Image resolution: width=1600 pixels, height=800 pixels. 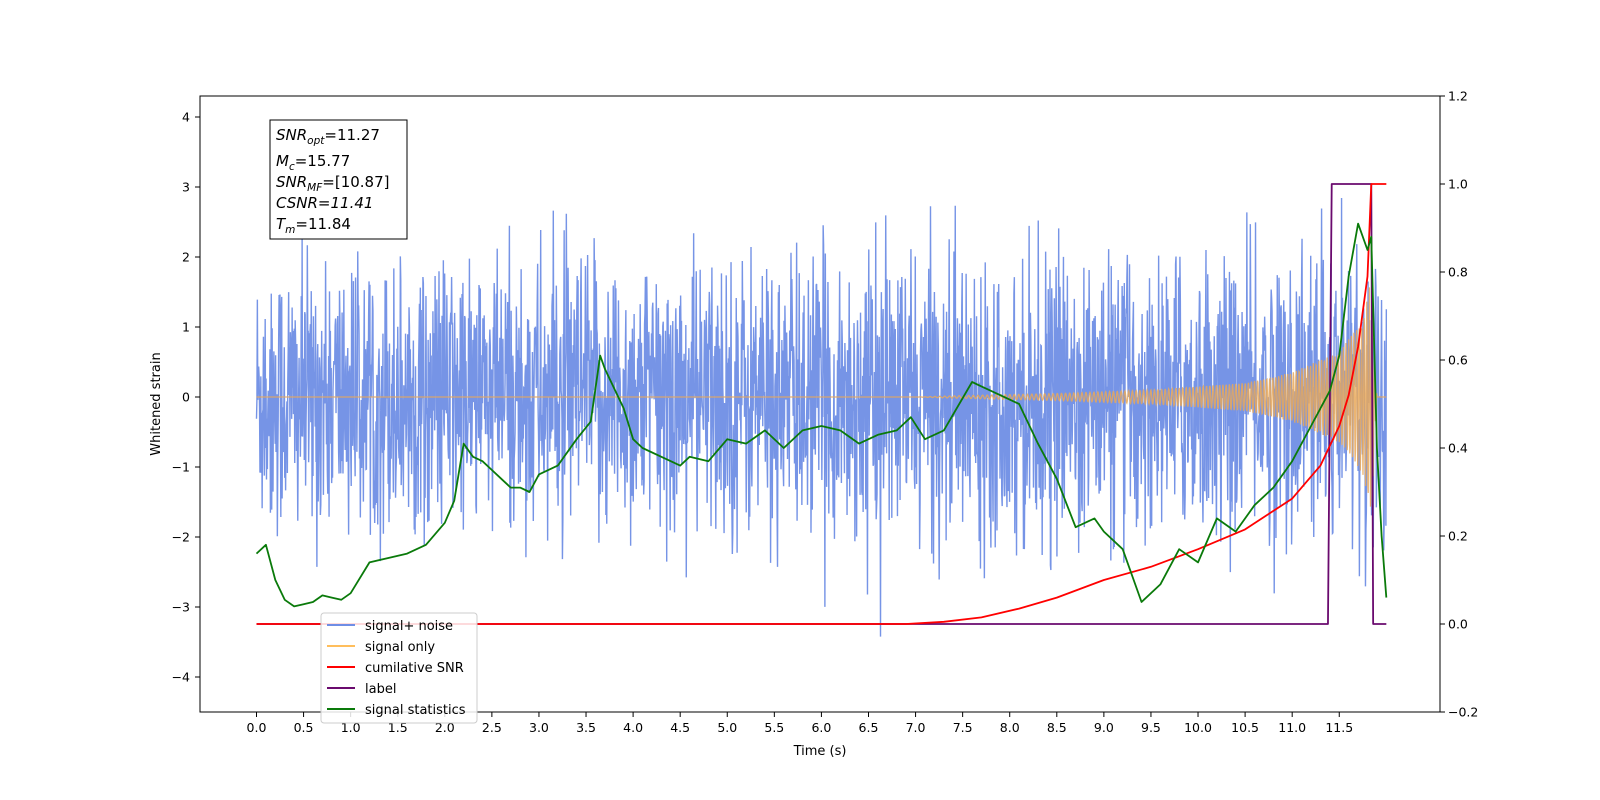 I want to click on svg-text: SNRMF=[10.87], so click(x=333, y=183).